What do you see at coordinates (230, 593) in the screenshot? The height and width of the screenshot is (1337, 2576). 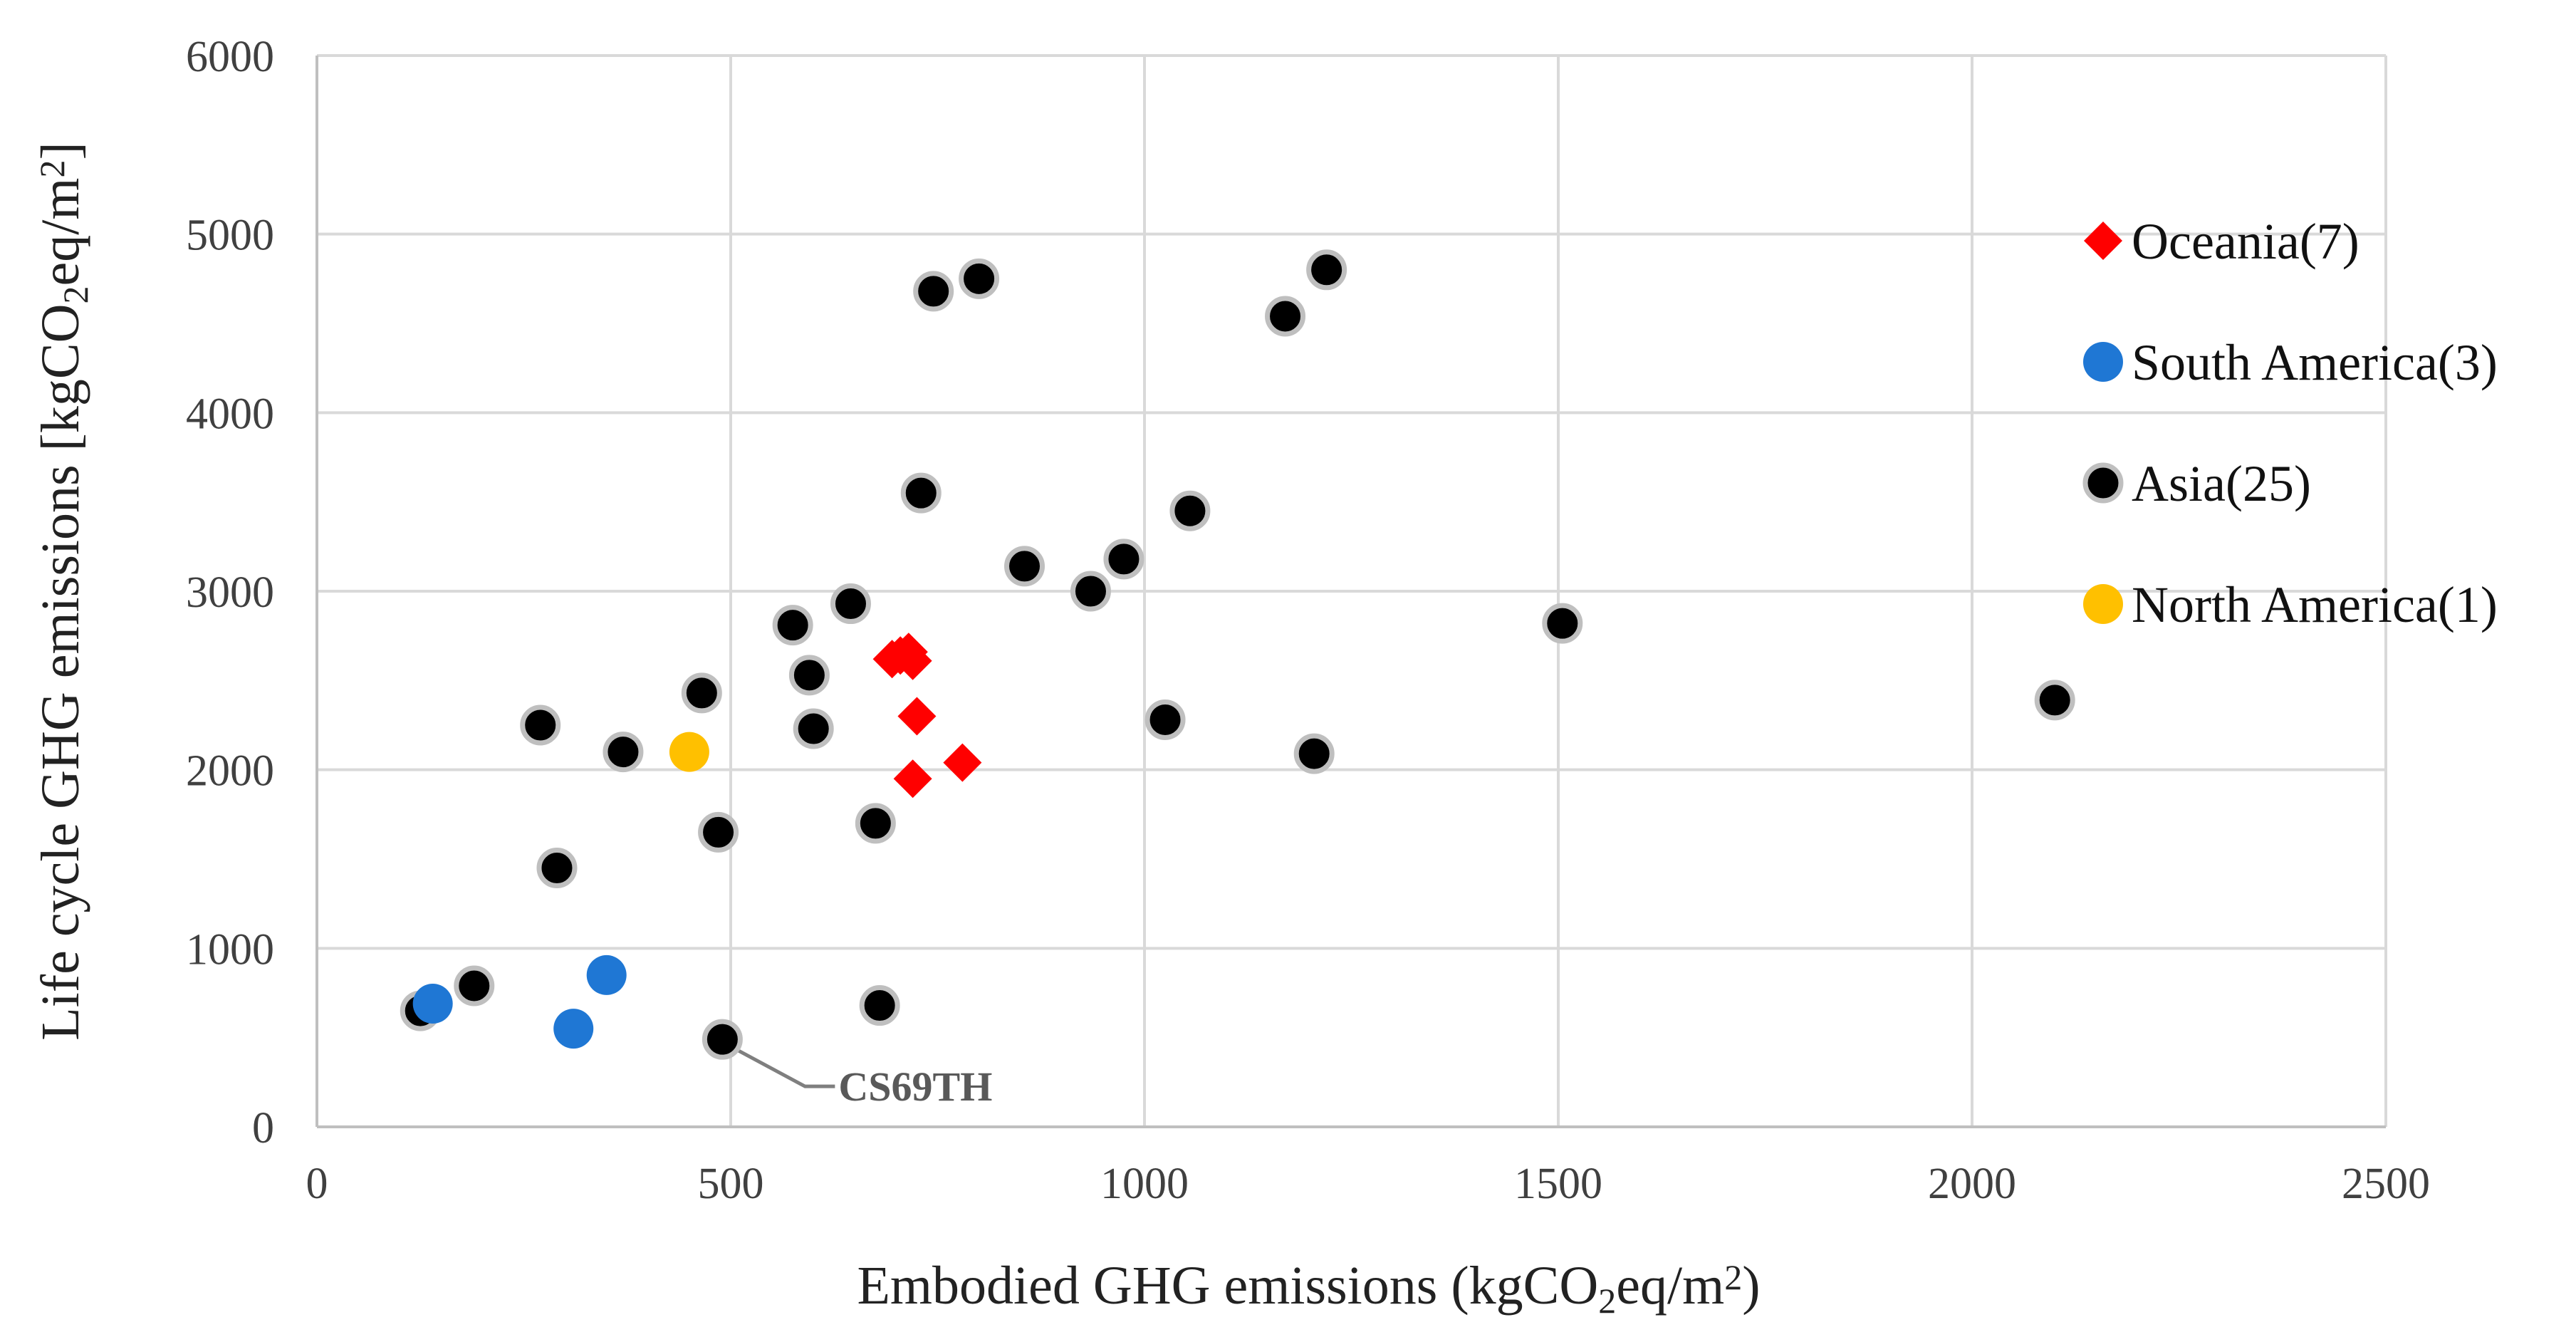 I see `y-tick-label: 3000` at bounding box center [230, 593].